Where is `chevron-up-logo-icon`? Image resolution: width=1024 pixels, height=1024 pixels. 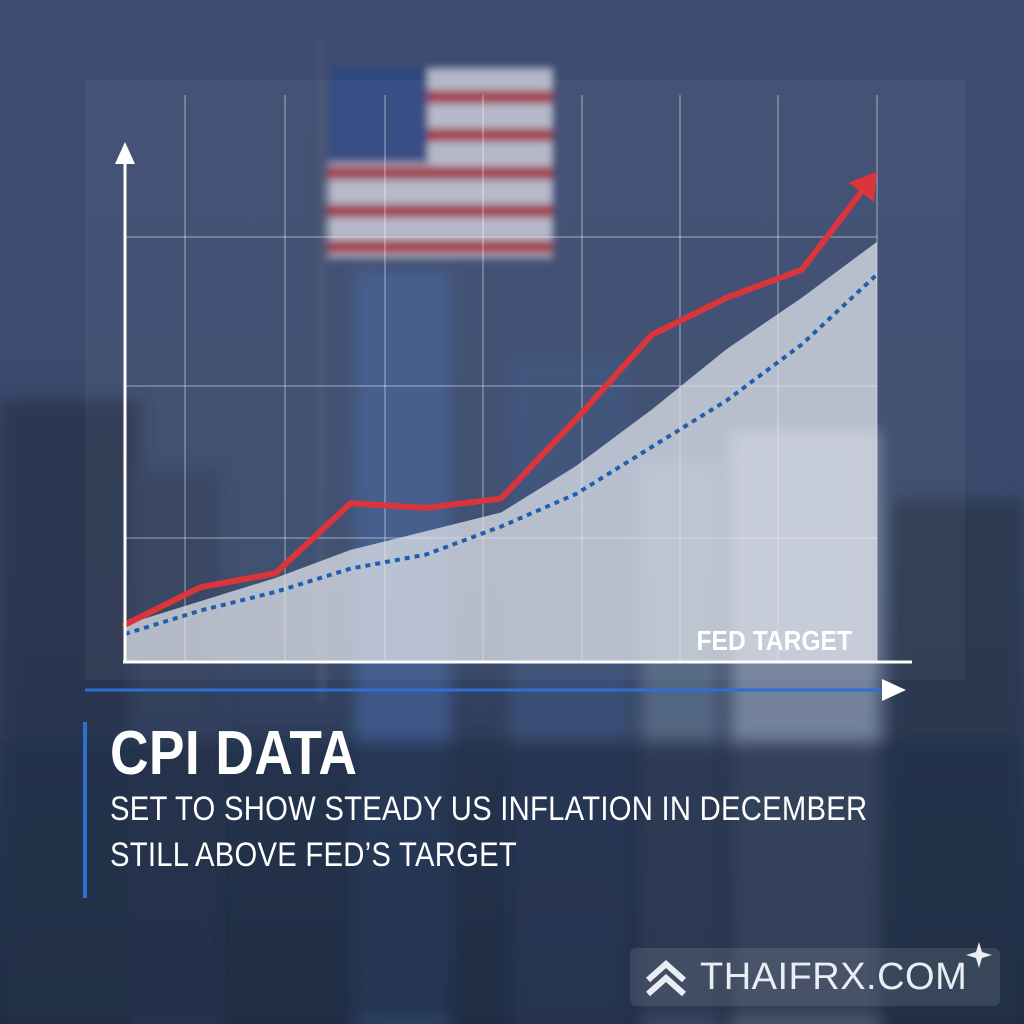 chevron-up-logo-icon is located at coordinates (666, 978).